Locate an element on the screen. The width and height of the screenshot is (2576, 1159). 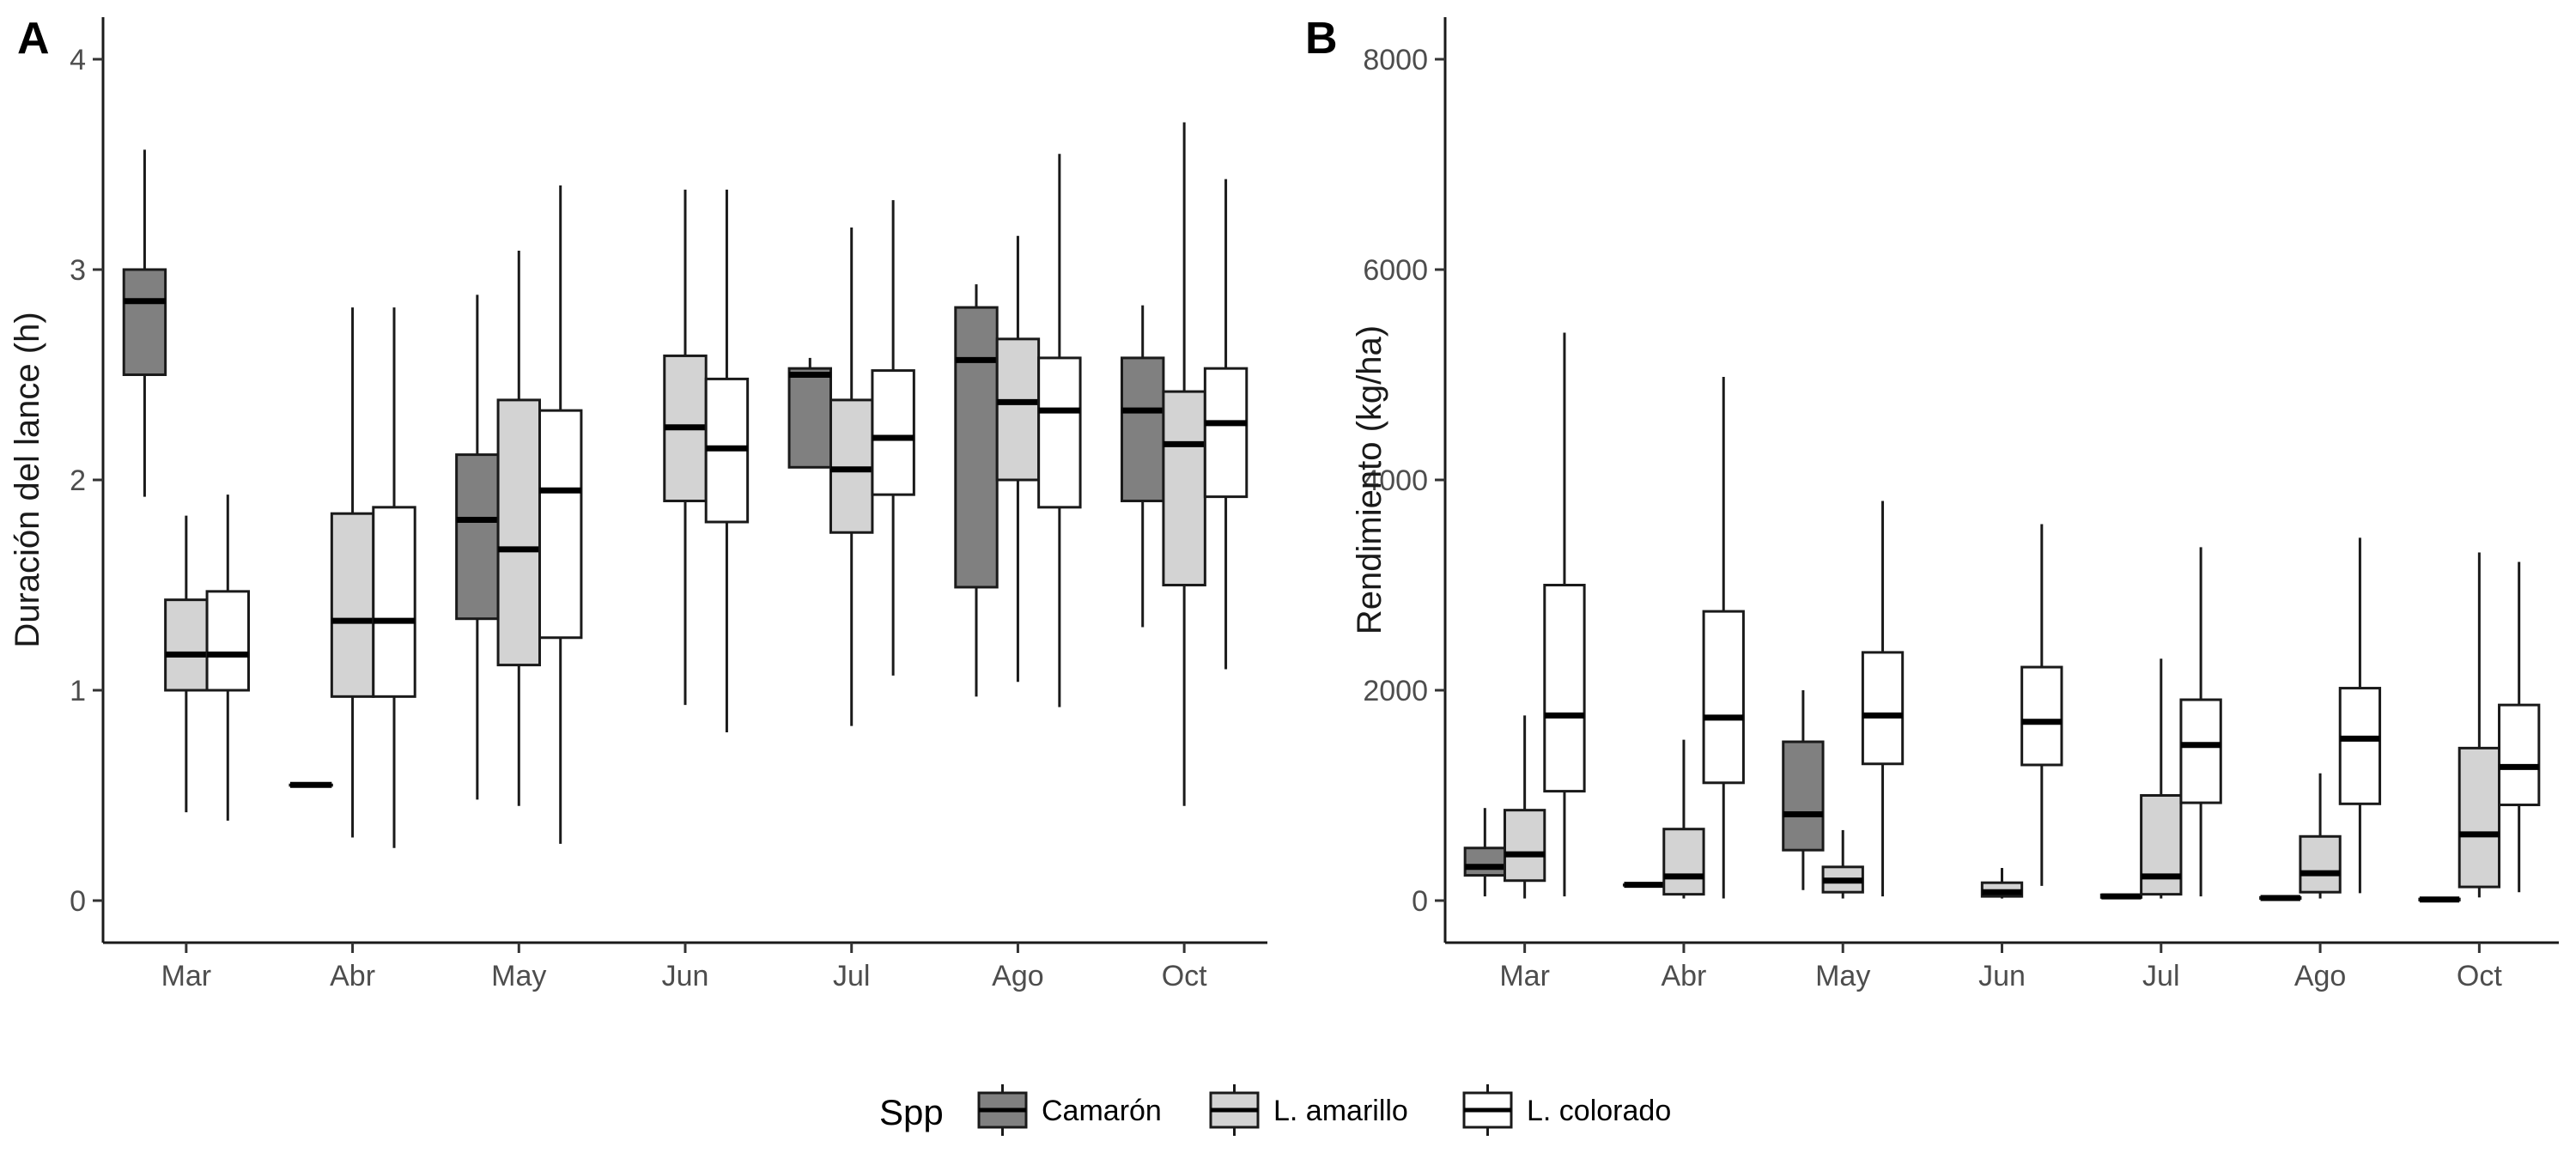
panel-a-tag: A is located at coordinates (33, 39).